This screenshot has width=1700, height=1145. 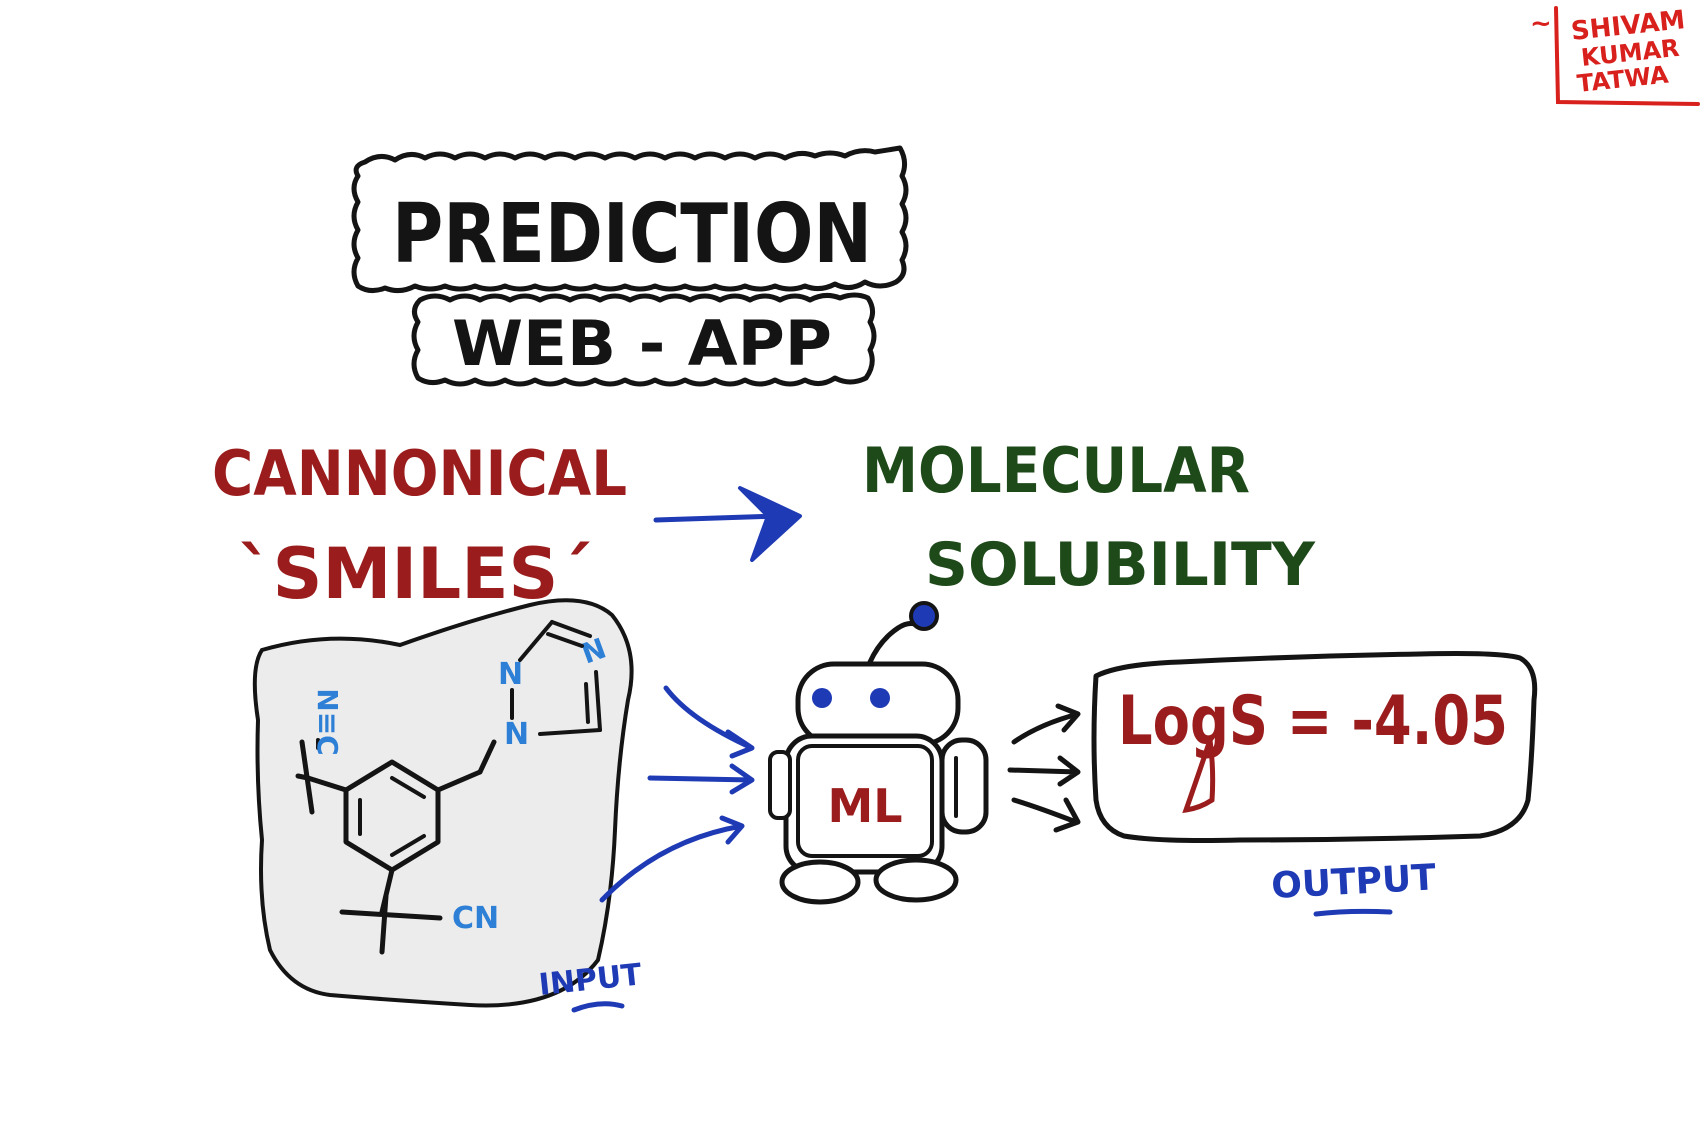 I want to click on input-caption-underline, so click(x=598, y=1007).